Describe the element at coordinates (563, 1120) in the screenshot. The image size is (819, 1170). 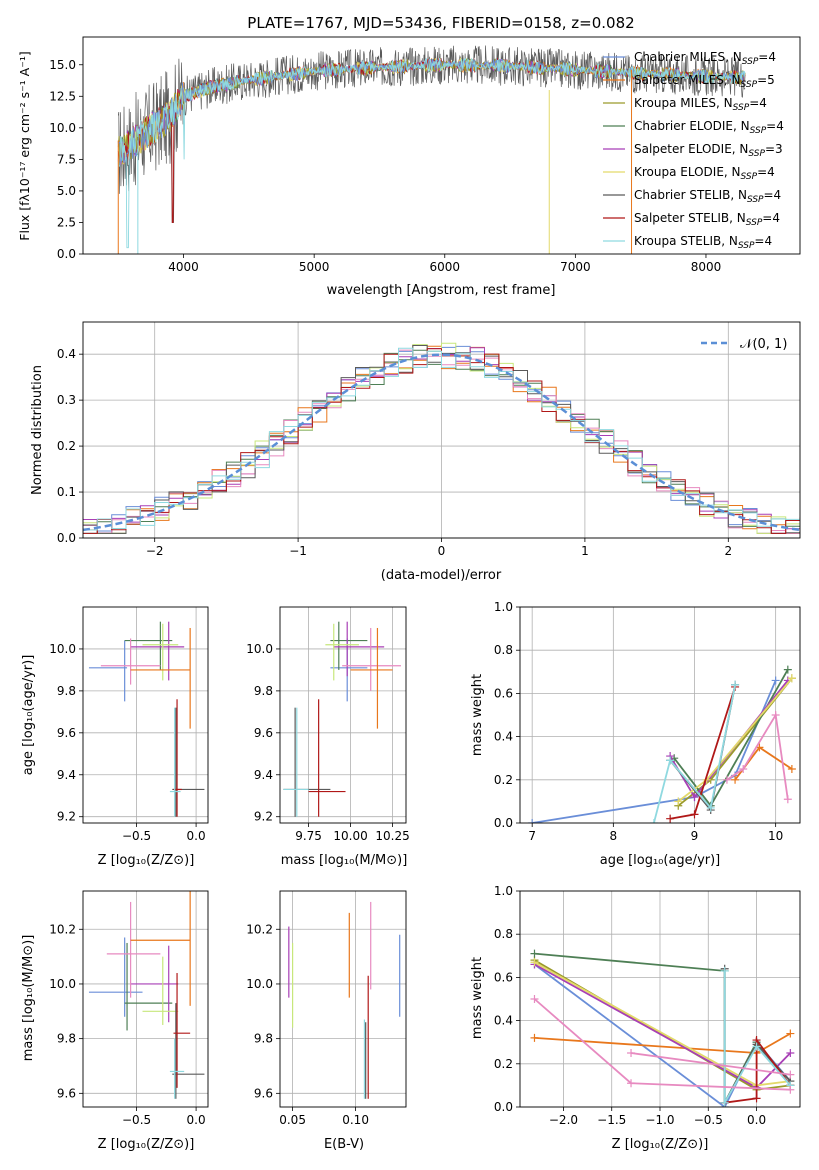
I see `x-tick-label: −2.0` at that location.